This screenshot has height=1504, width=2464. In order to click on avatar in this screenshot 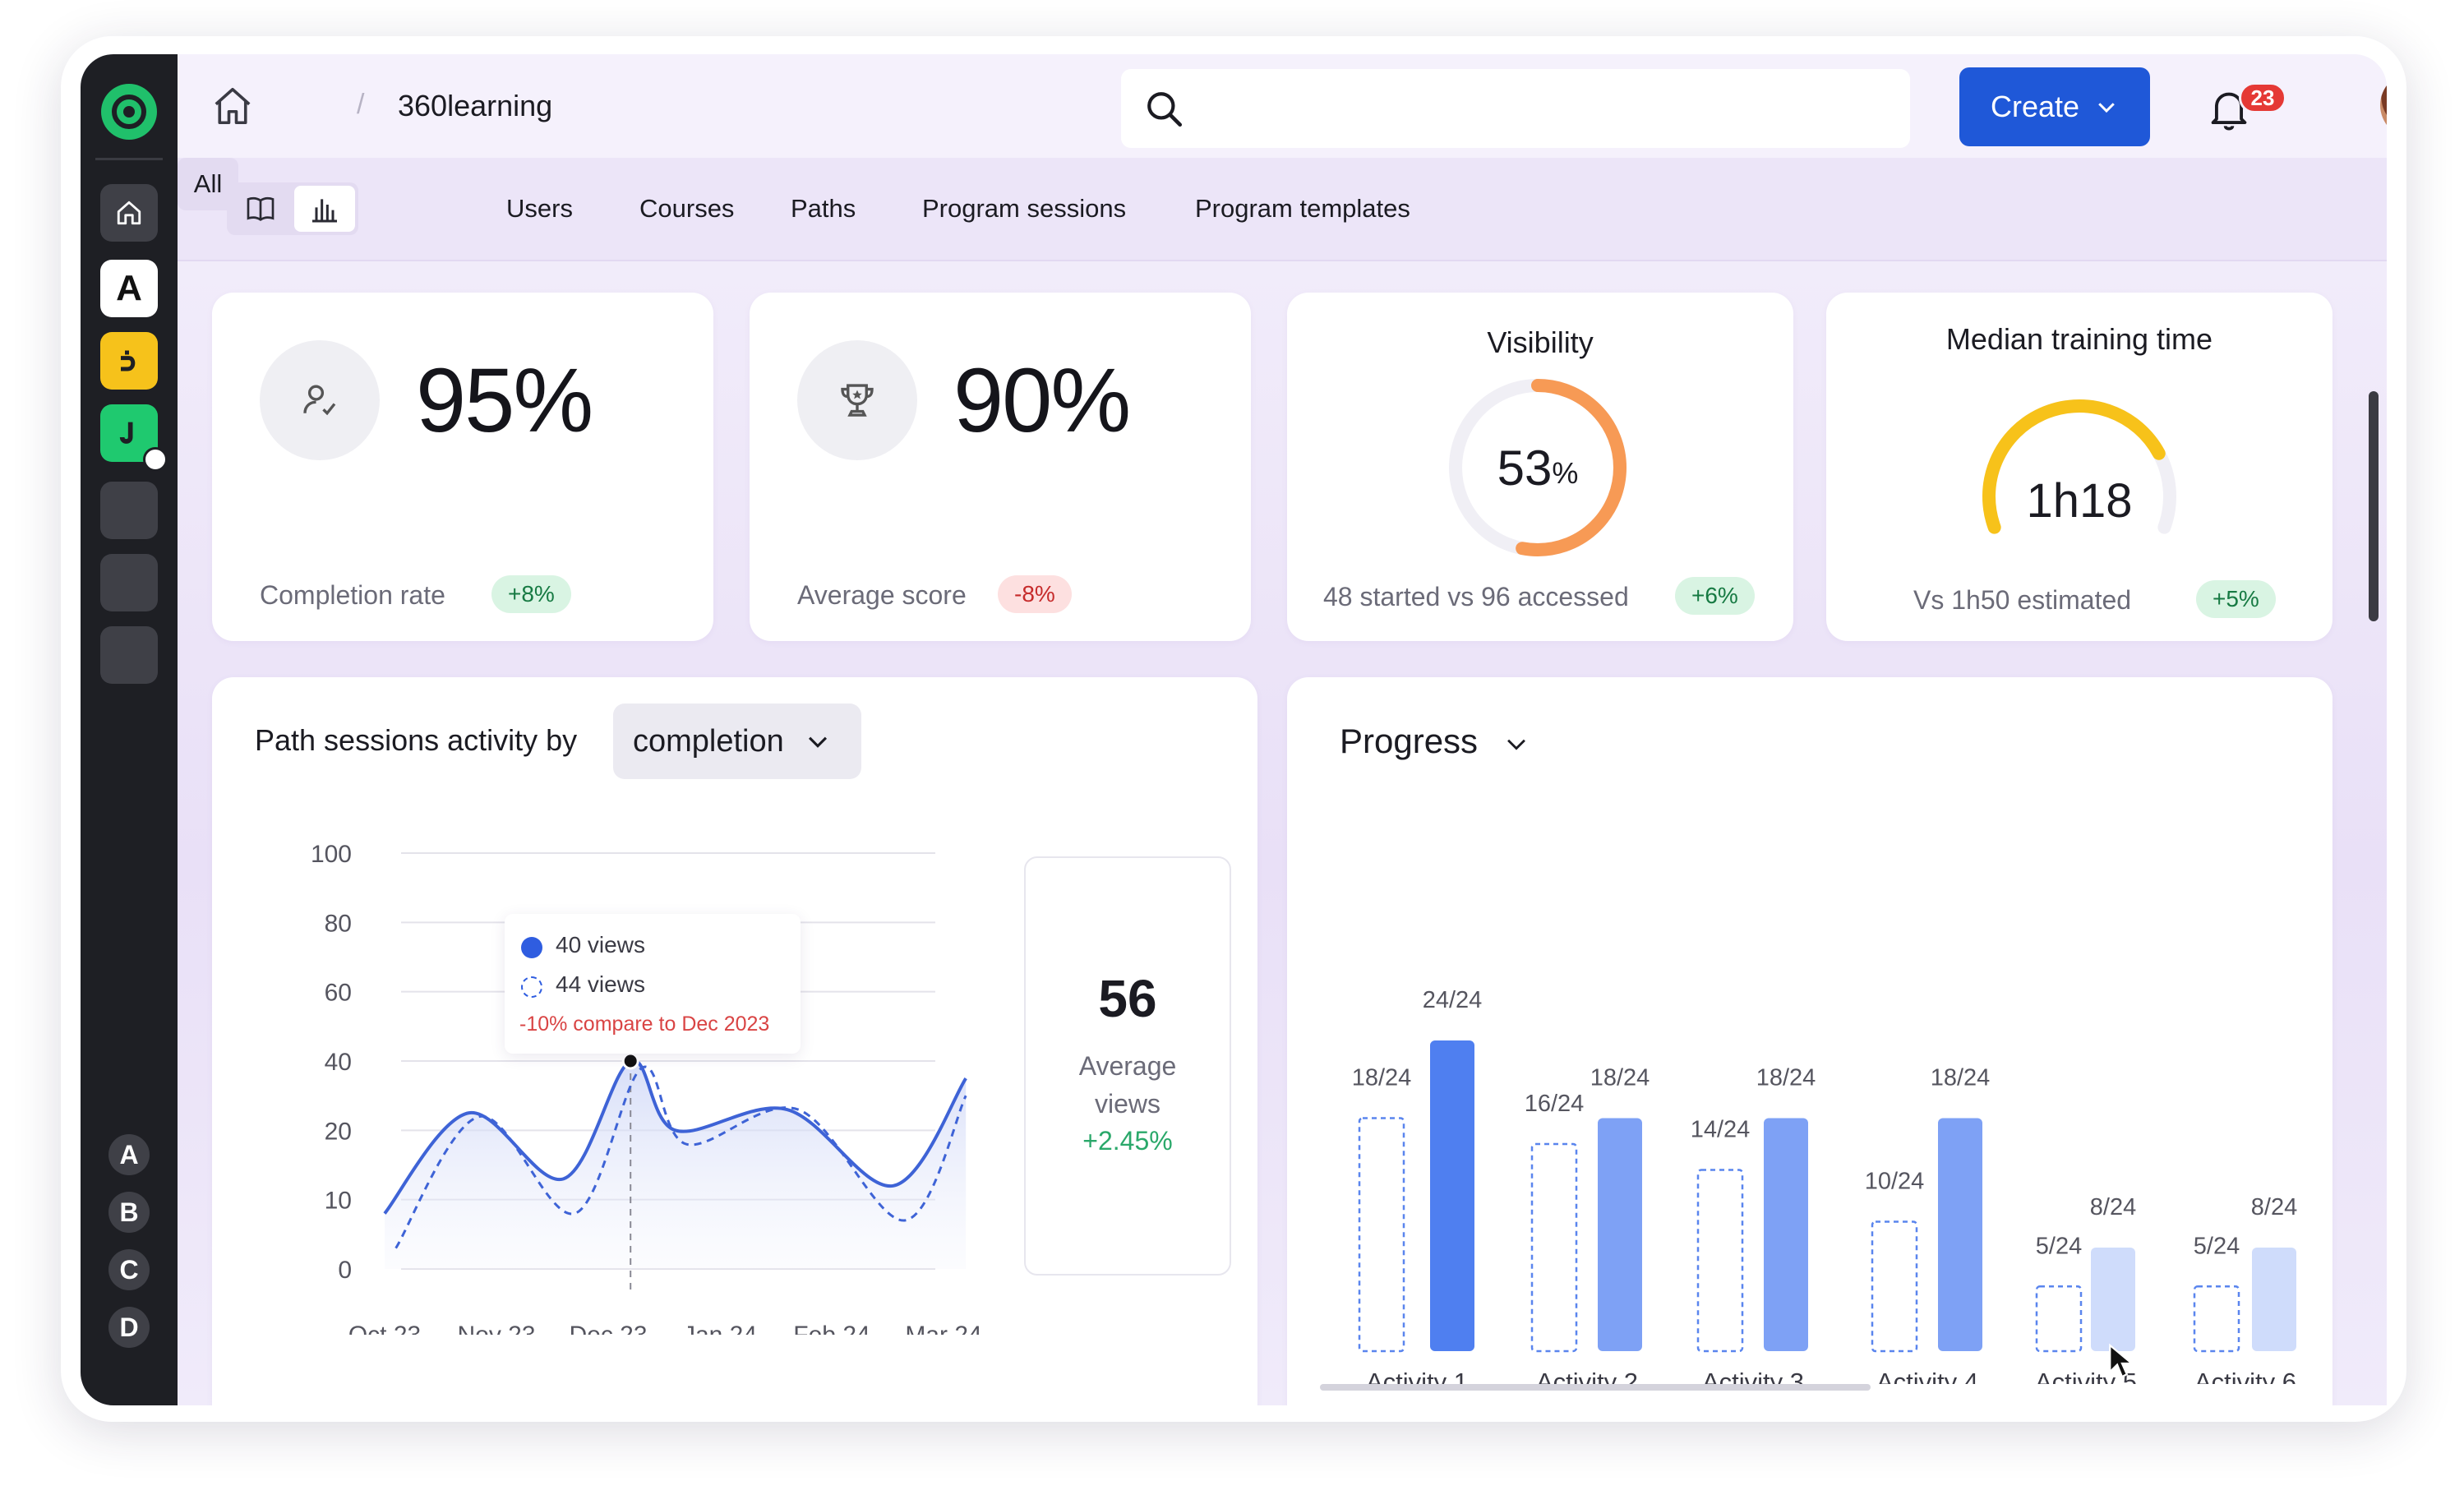, I will do `click(2384, 105)`.